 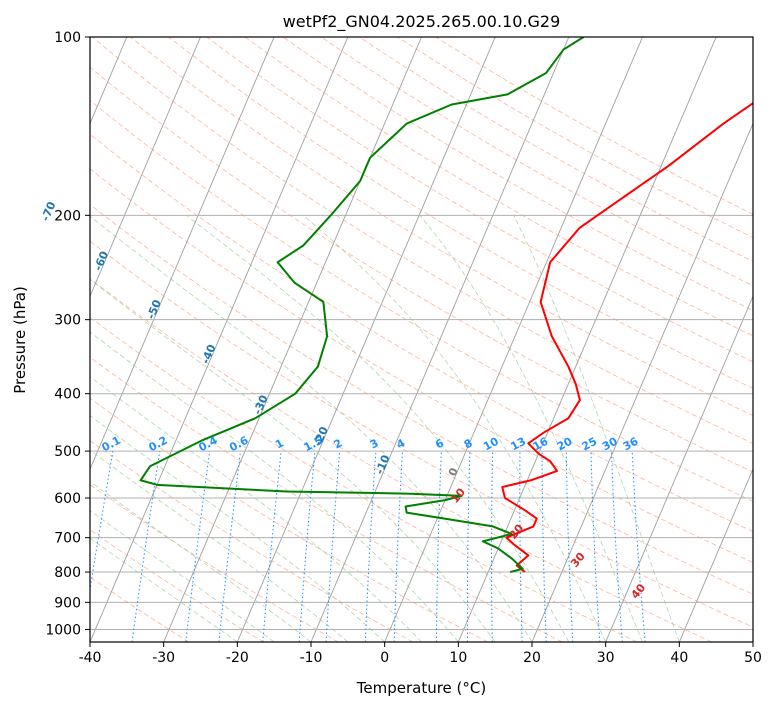 I want to click on mixing-ratio-label: 36, so click(x=631, y=444).